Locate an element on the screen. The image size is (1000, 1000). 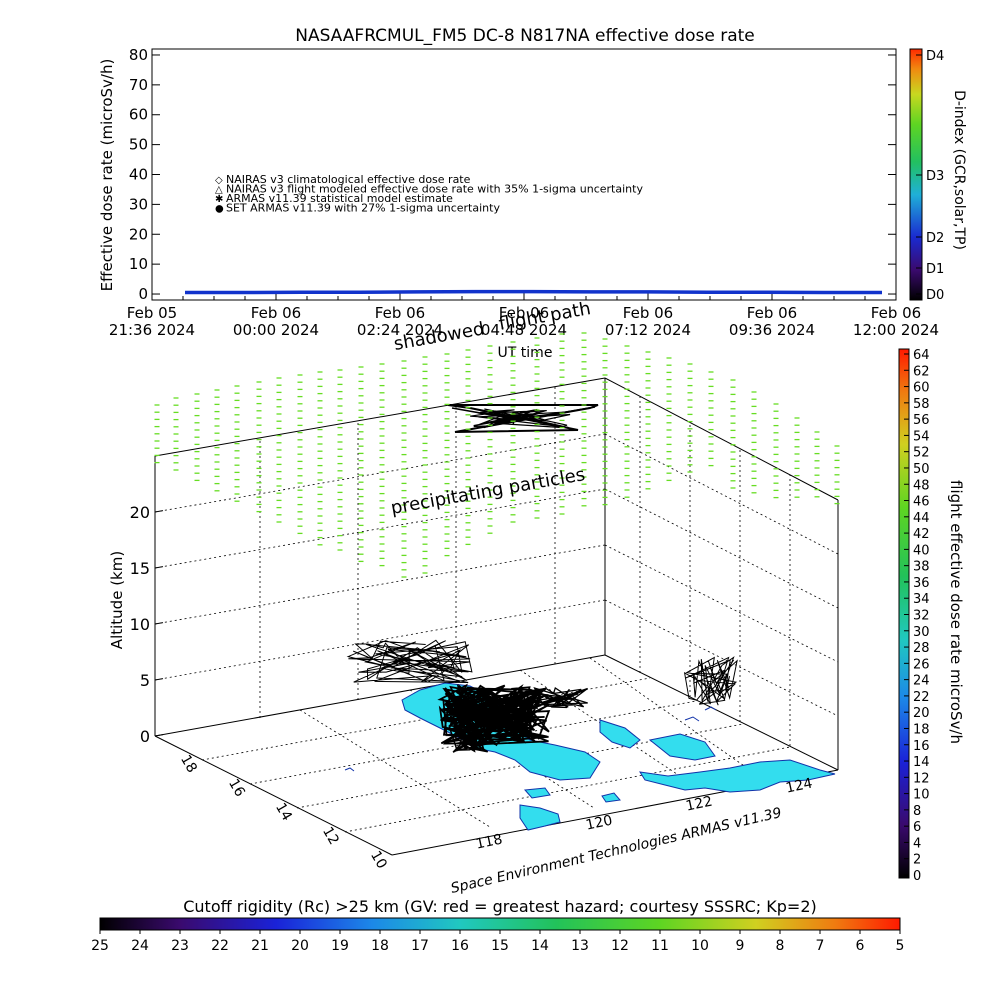
cutoff-tick-label: 12 is located at coordinates (620, 946).